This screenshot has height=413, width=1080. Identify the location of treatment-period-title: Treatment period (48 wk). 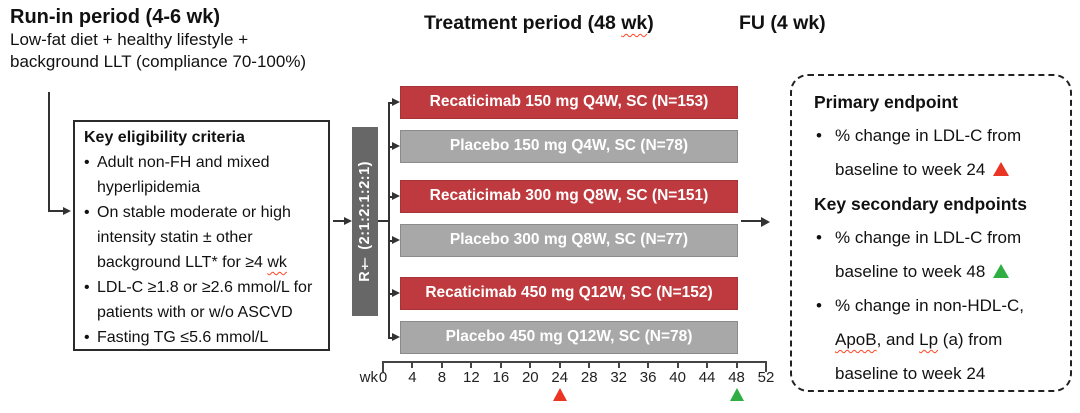
(539, 23).